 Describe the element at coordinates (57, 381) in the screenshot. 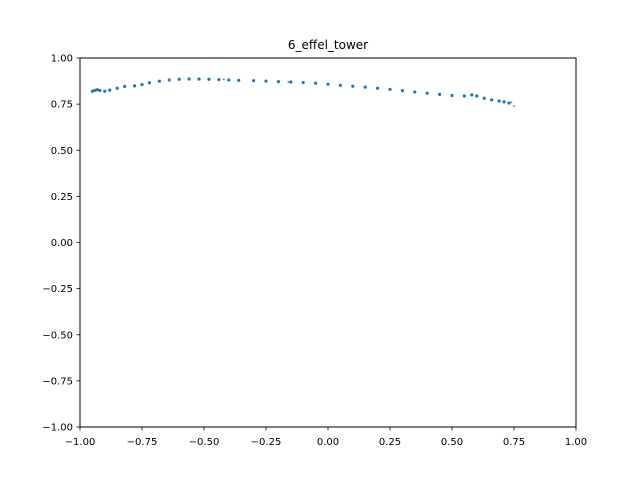

I see `y-tick-label: −0.75` at that location.